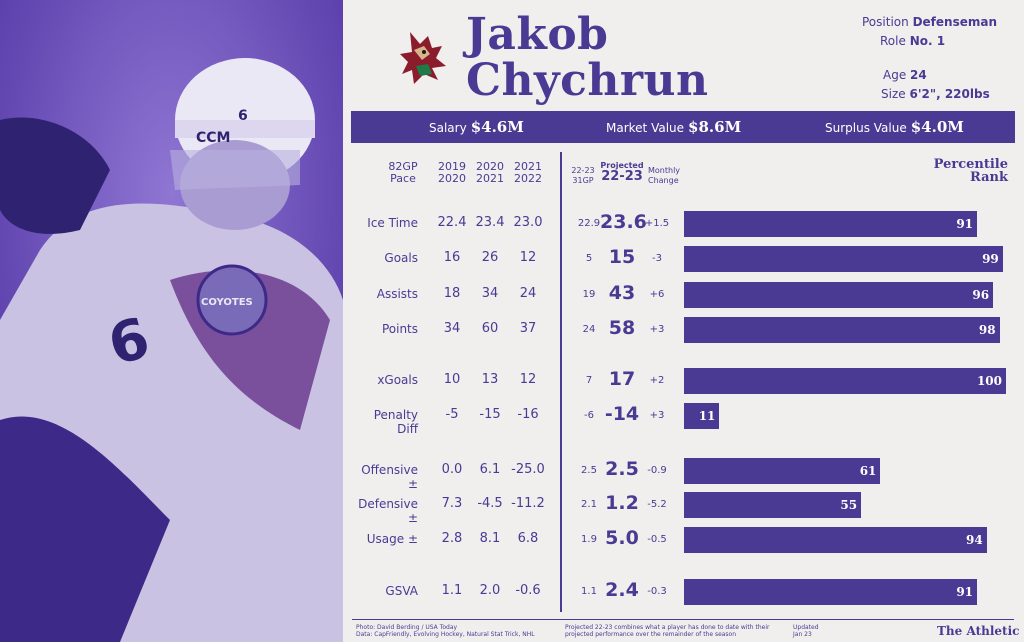 Image resolution: width=1024 pixels, height=642 pixels. I want to click on value-monthly-change: -0.5, so click(657, 539).